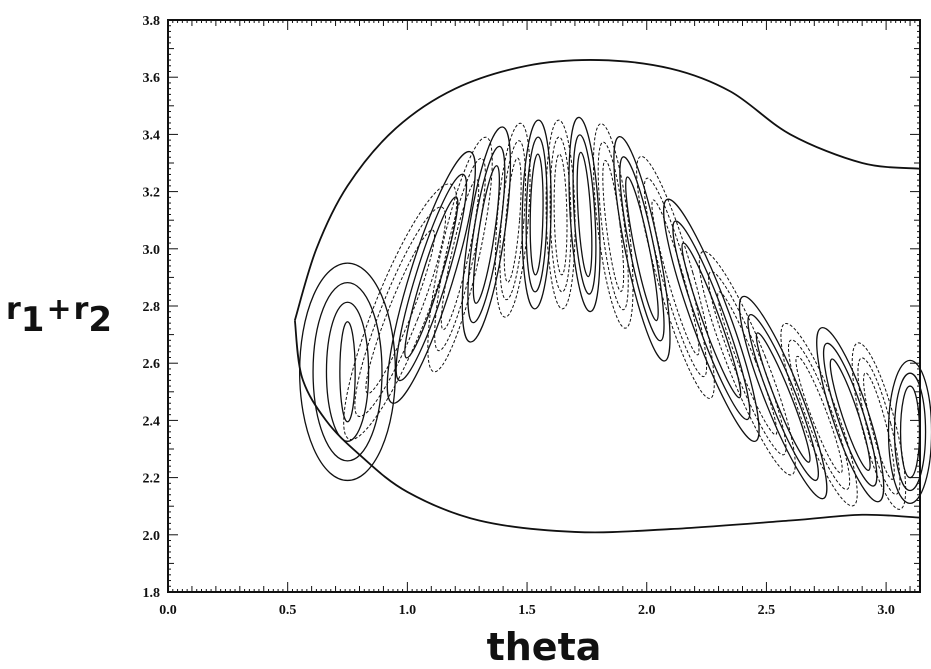  I want to click on y-tick-label: 3.6, so click(152, 78).